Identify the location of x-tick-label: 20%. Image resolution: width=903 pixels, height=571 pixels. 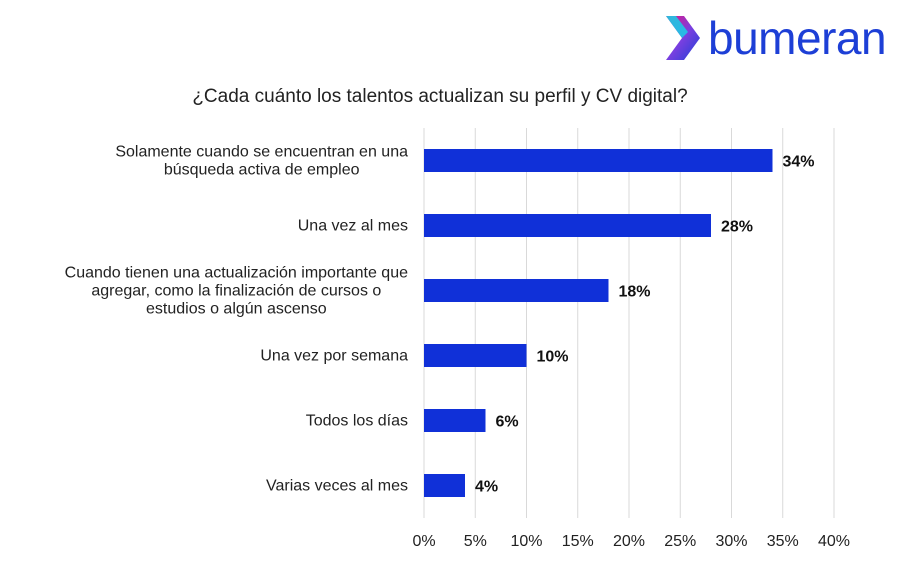
(629, 541).